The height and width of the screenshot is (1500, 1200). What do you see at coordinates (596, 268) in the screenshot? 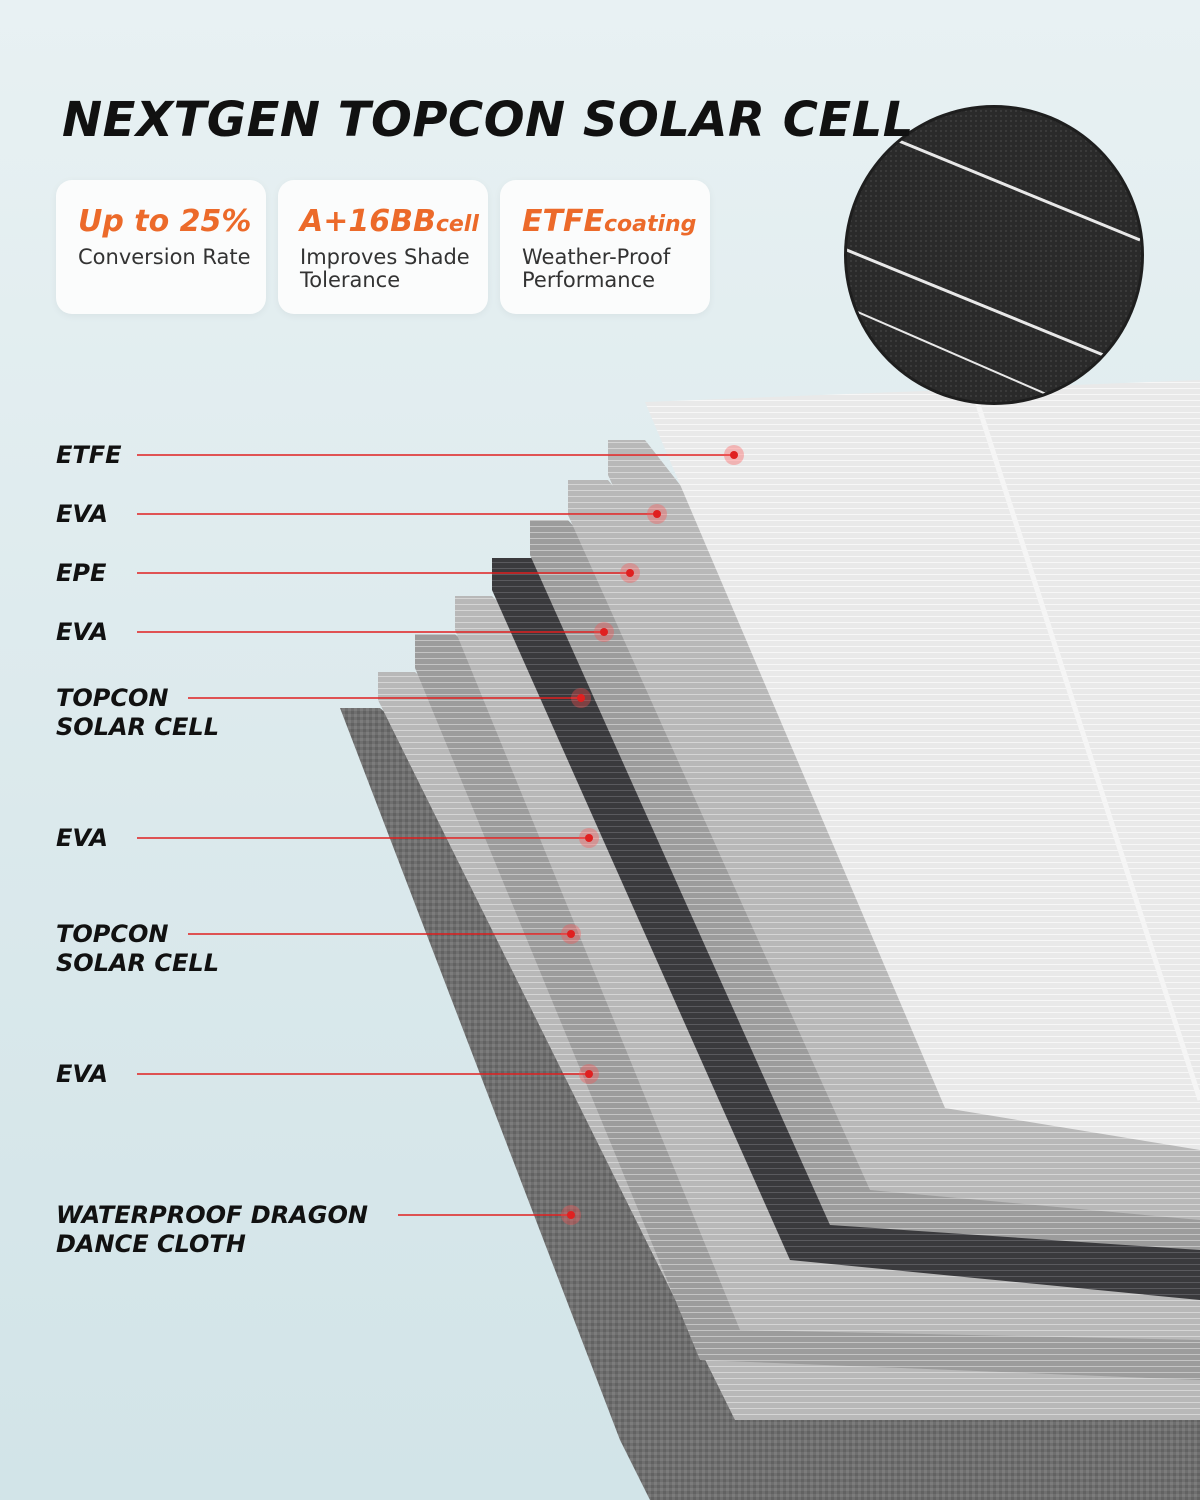
I see `feature-description: Weather-Proof Performance` at bounding box center [596, 268].